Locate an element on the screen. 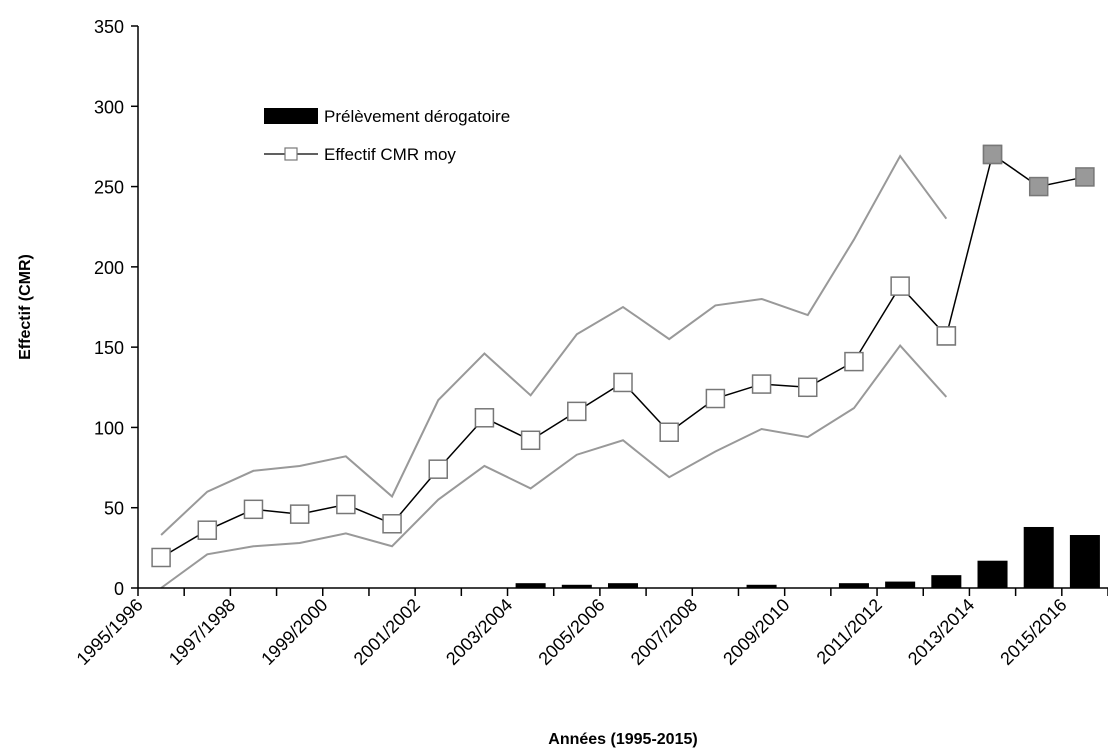  y-tick-label: 0 is located at coordinates (119, 589).